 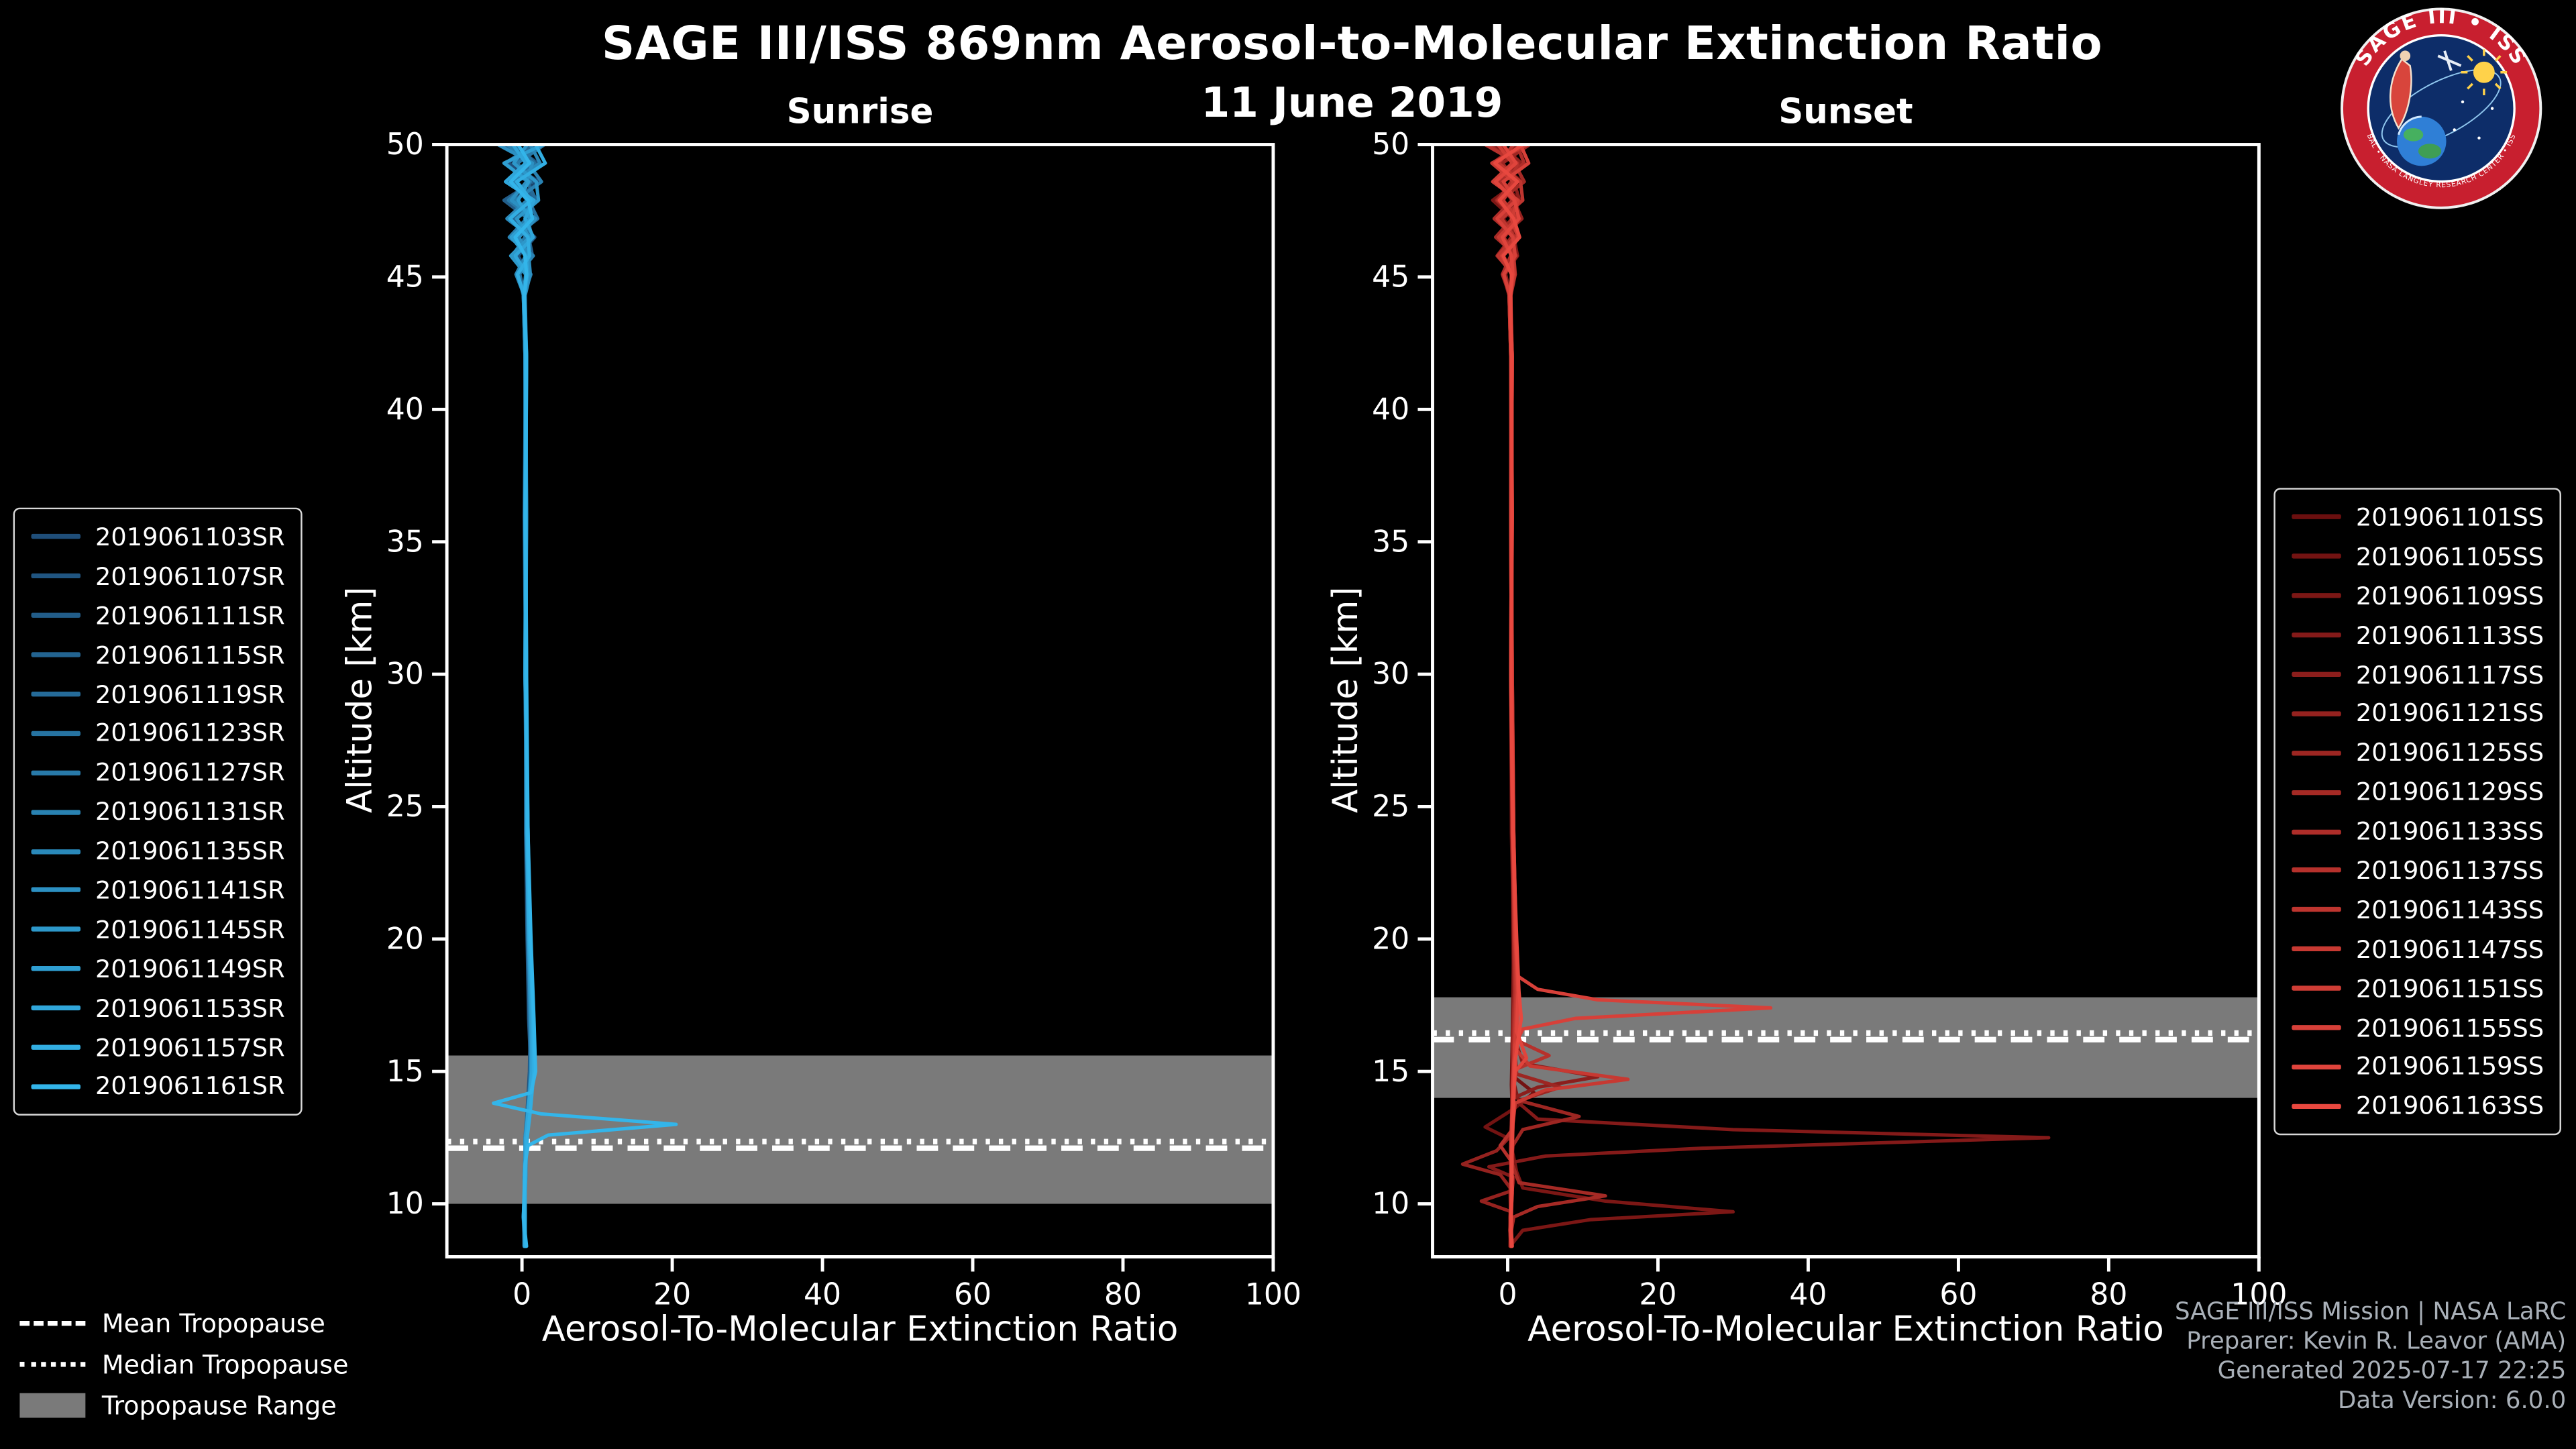 I want to click on legend-item: 2019061135SR, so click(x=158, y=851).